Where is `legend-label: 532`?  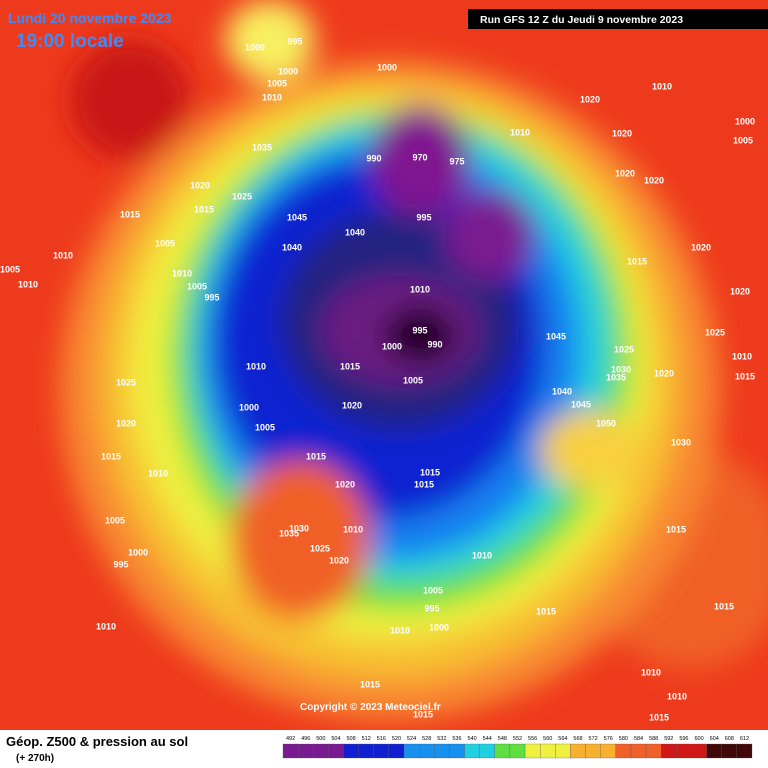
legend-label: 532 is located at coordinates (441, 739).